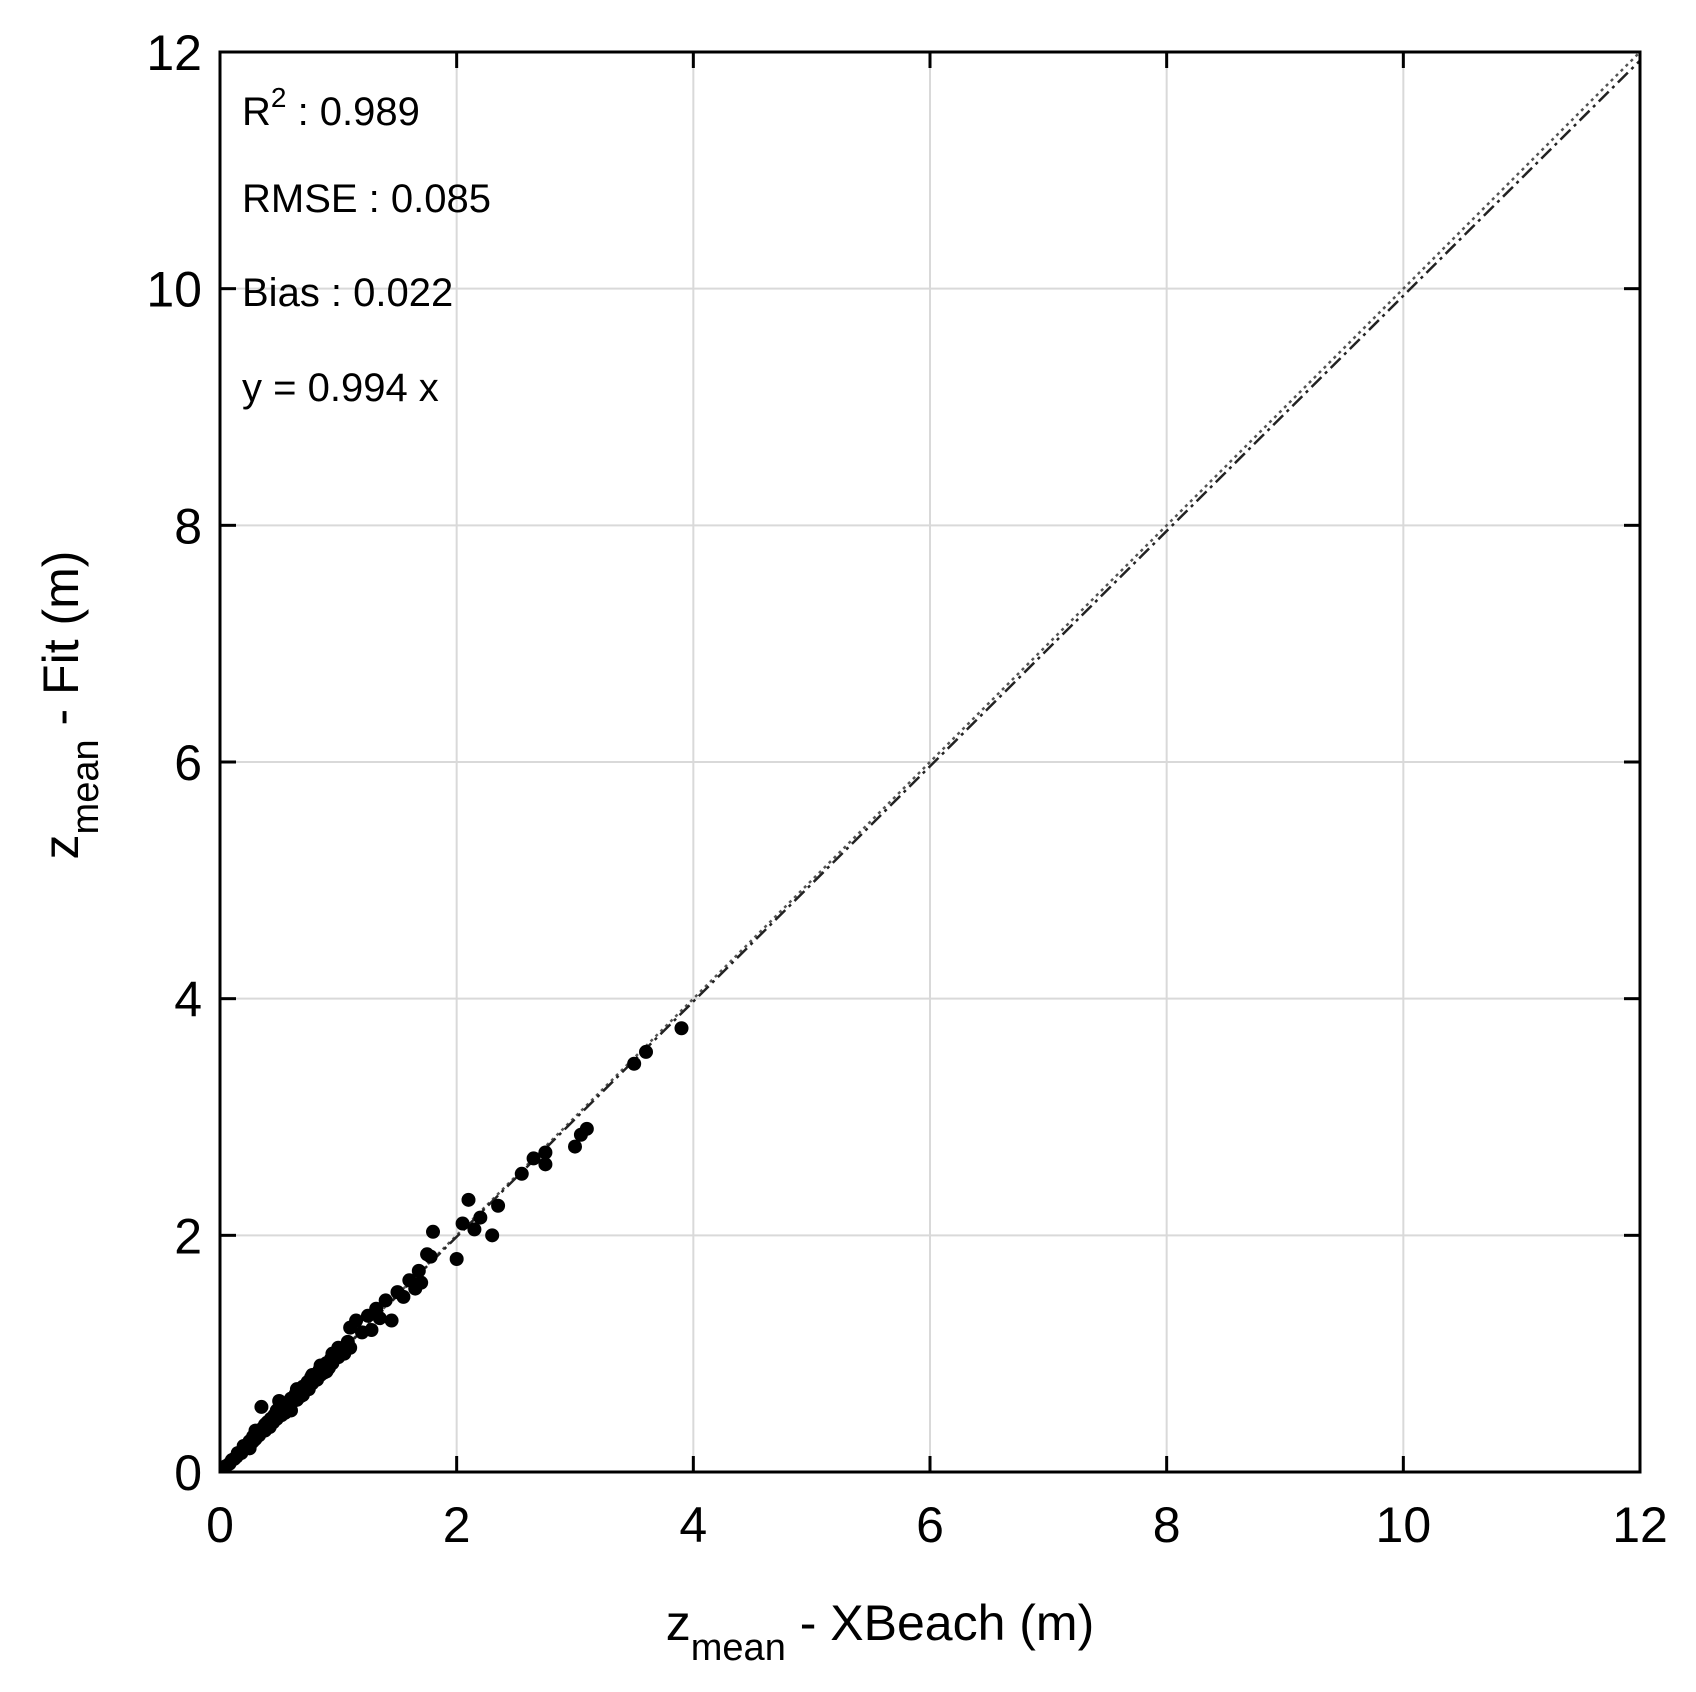 The width and height of the screenshot is (1696, 1692). What do you see at coordinates (453, 1247) in the screenshot?
I see `data-points` at bounding box center [453, 1247].